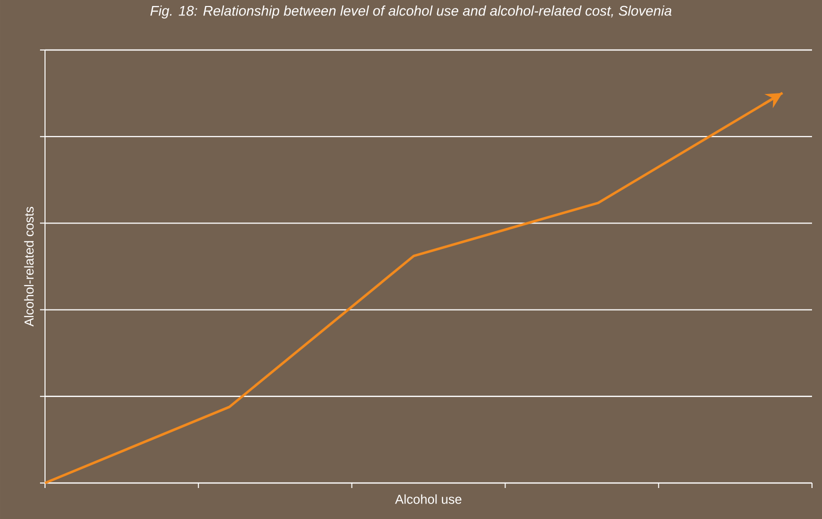 The height and width of the screenshot is (519, 822). Describe the element at coordinates (411, 12) in the screenshot. I see `chart-title: Fig. 18: Relationship between level of alcohol use and alcohol-related cost, Slovenia` at that location.